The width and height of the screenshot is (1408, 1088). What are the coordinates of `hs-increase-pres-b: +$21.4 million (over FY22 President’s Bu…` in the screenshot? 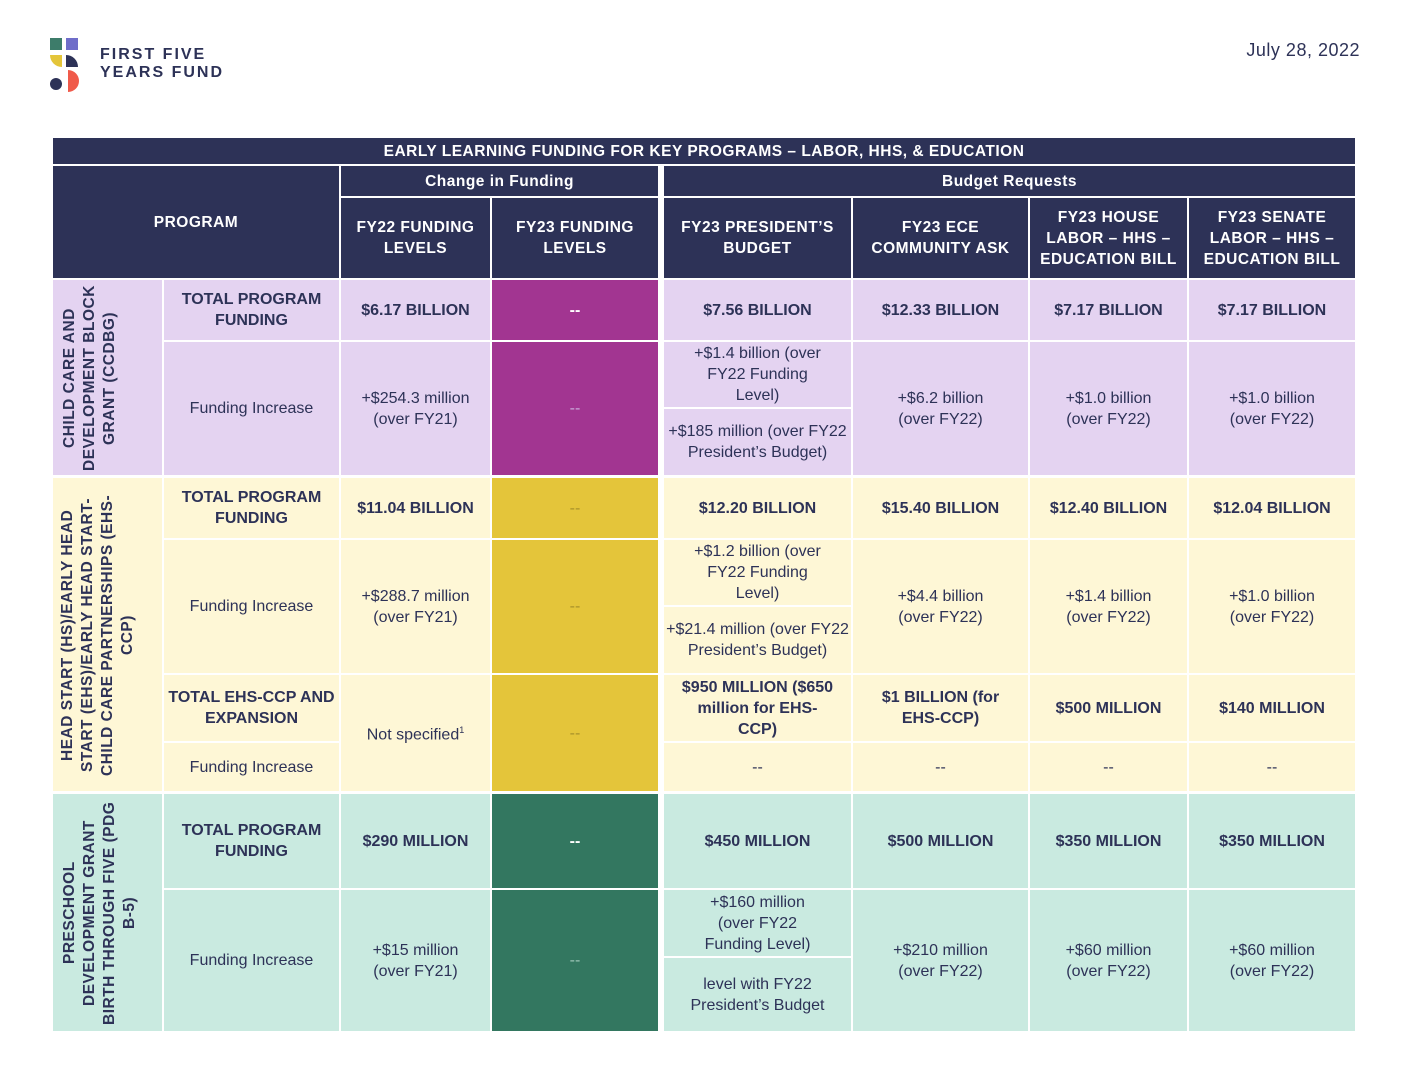 It's located at (757, 640).